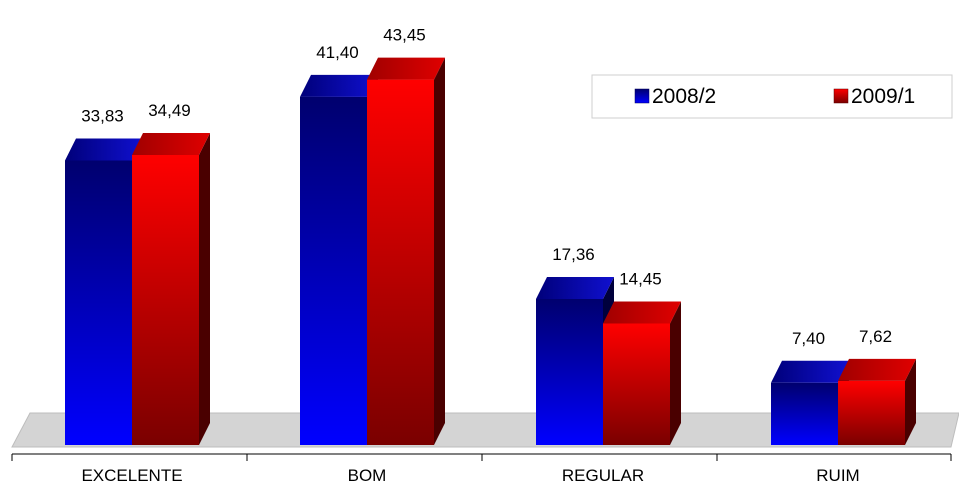 This screenshot has width=959, height=485. I want to click on value-label-excelente-series-2: 34,49, so click(169, 110).